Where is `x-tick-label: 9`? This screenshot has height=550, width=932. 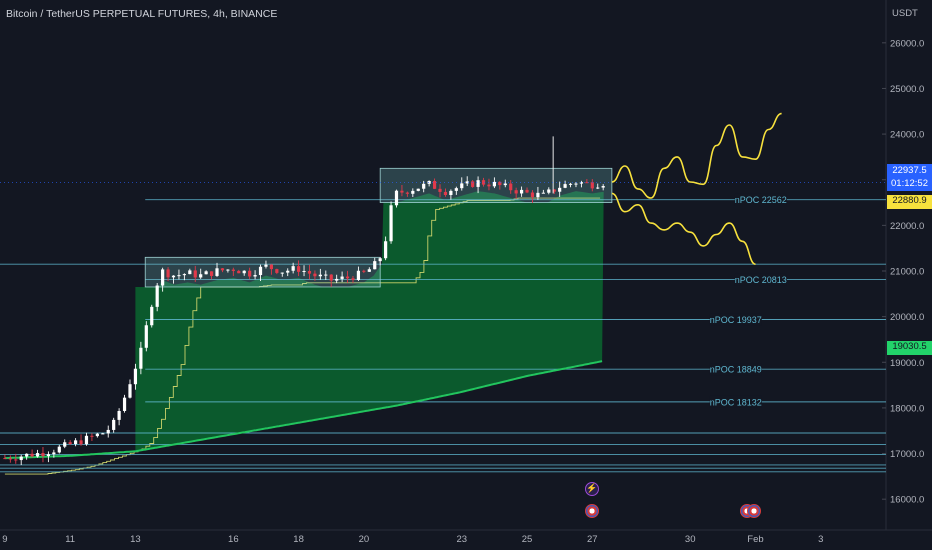 x-tick-label: 9 is located at coordinates (4, 539).